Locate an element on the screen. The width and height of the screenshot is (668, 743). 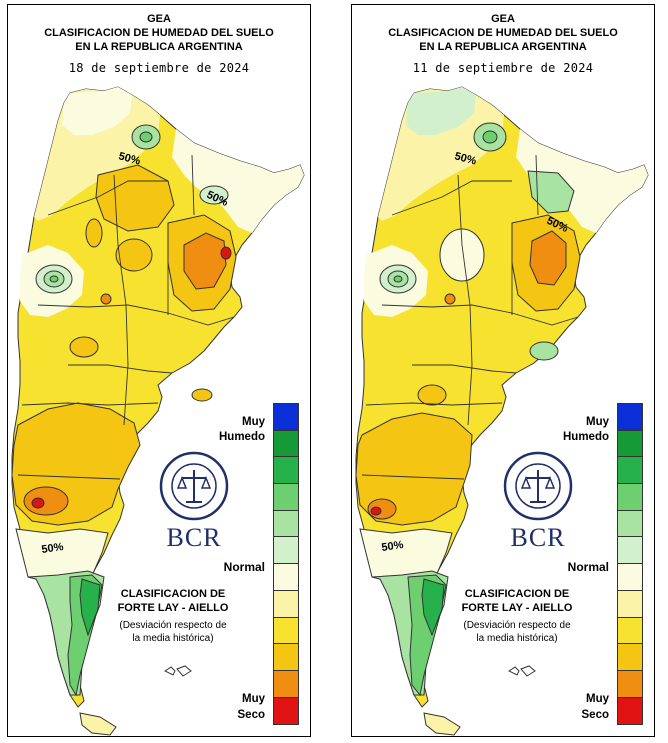
map-wet-spot-ne is located at coordinates (214, 195).